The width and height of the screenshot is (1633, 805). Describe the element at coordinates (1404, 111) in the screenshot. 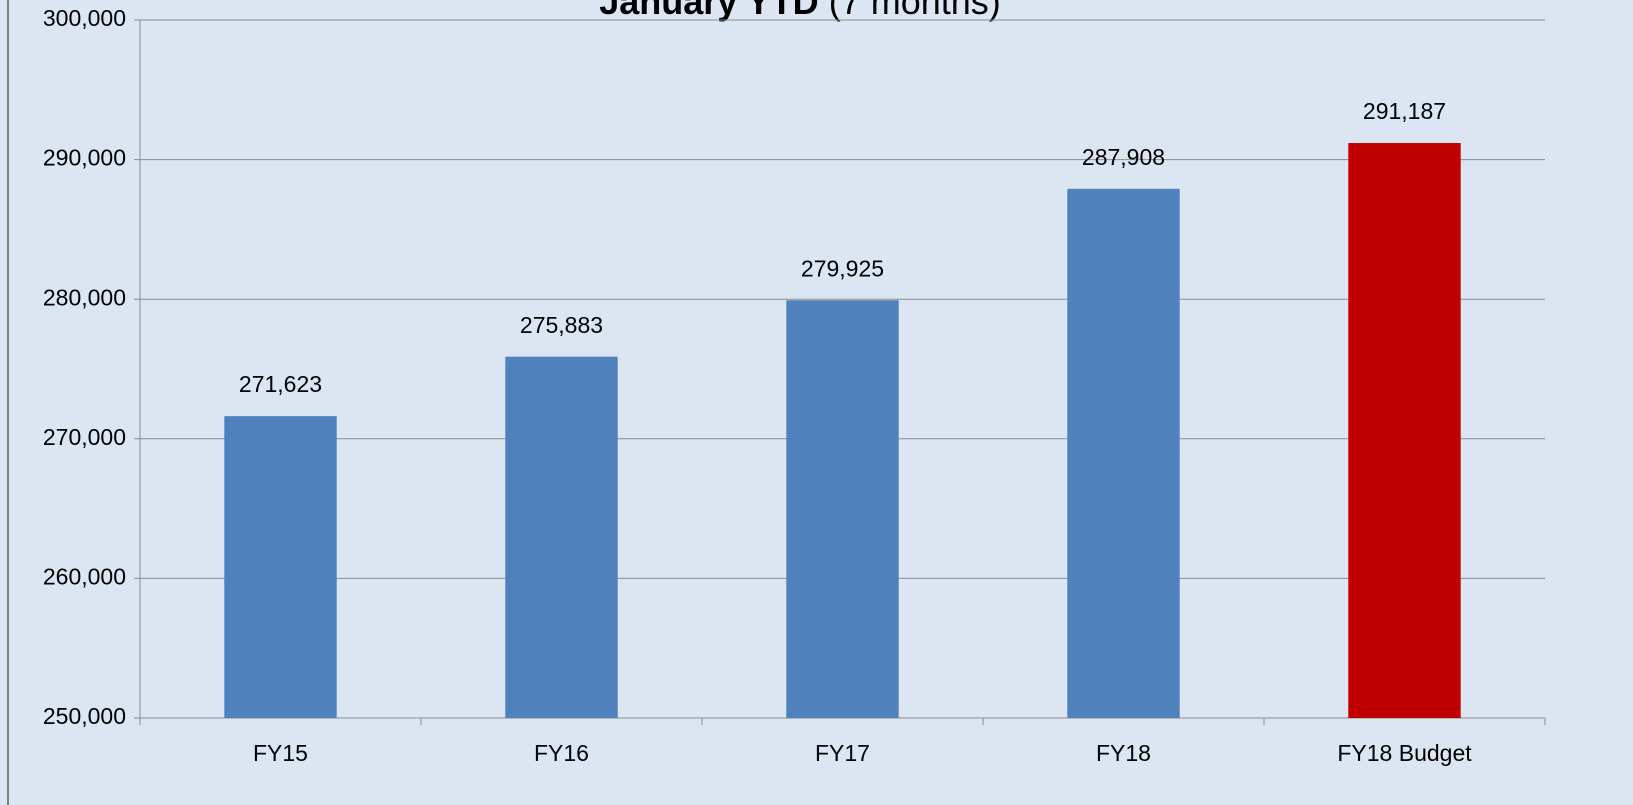

I see `value-label: 291,187` at that location.